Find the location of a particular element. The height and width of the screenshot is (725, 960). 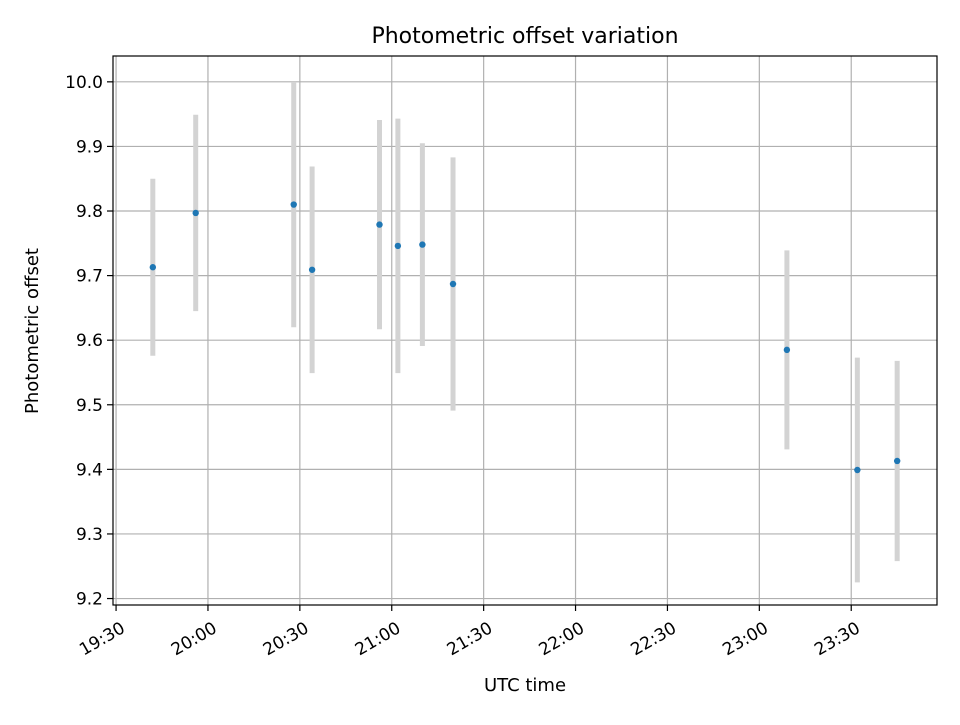

y-tick-label: 9.3 is located at coordinates (89, 535).